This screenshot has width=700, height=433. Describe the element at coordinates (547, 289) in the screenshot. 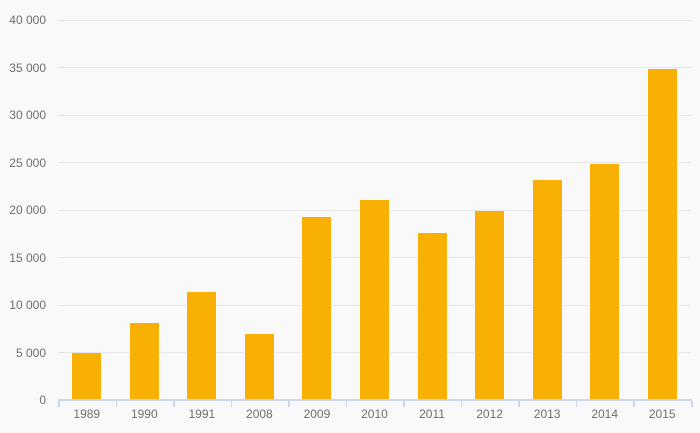

I see `bar-2013` at that location.